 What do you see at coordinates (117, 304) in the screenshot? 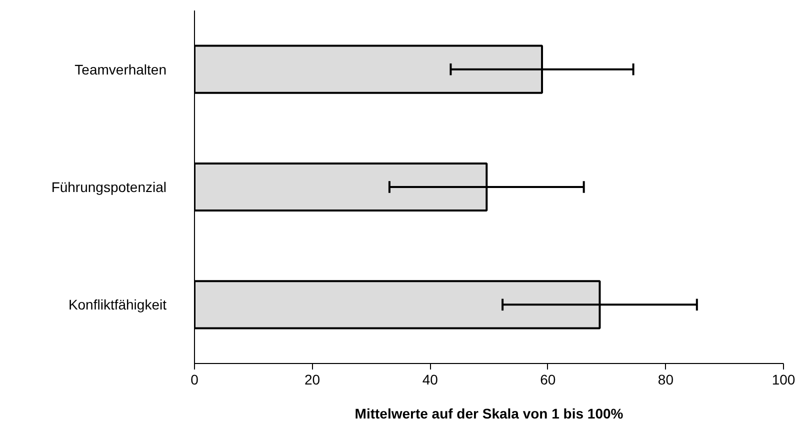
I see `y-tick-label: Konfliktfähigkeit` at bounding box center [117, 304].